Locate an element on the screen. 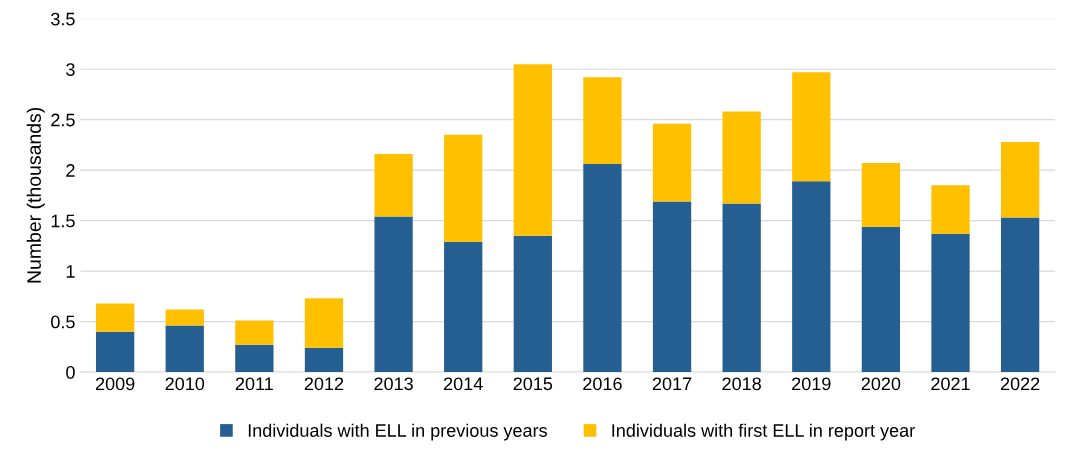 The height and width of the screenshot is (468, 1071). x-tick-label: 2010 is located at coordinates (185, 384).